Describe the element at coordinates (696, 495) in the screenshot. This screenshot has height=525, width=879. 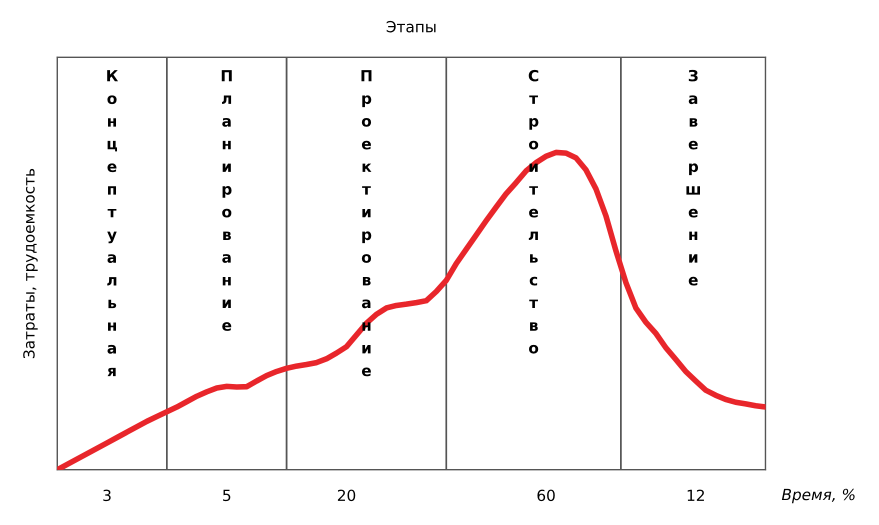
I see `x-tick-label: 12` at that location.